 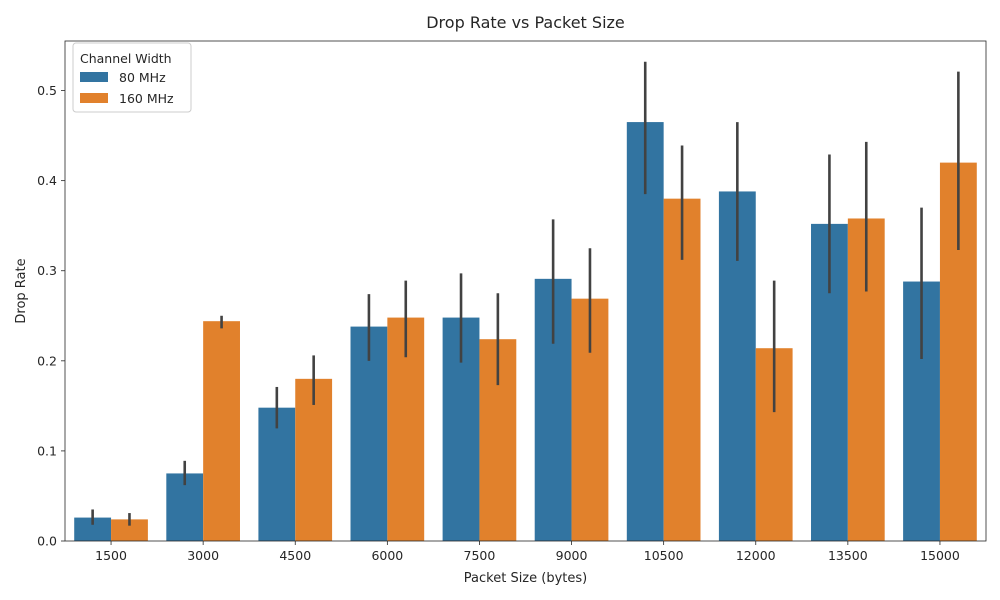 What do you see at coordinates (480, 555) in the screenshot?
I see `x-tick-label: 7500` at bounding box center [480, 555].